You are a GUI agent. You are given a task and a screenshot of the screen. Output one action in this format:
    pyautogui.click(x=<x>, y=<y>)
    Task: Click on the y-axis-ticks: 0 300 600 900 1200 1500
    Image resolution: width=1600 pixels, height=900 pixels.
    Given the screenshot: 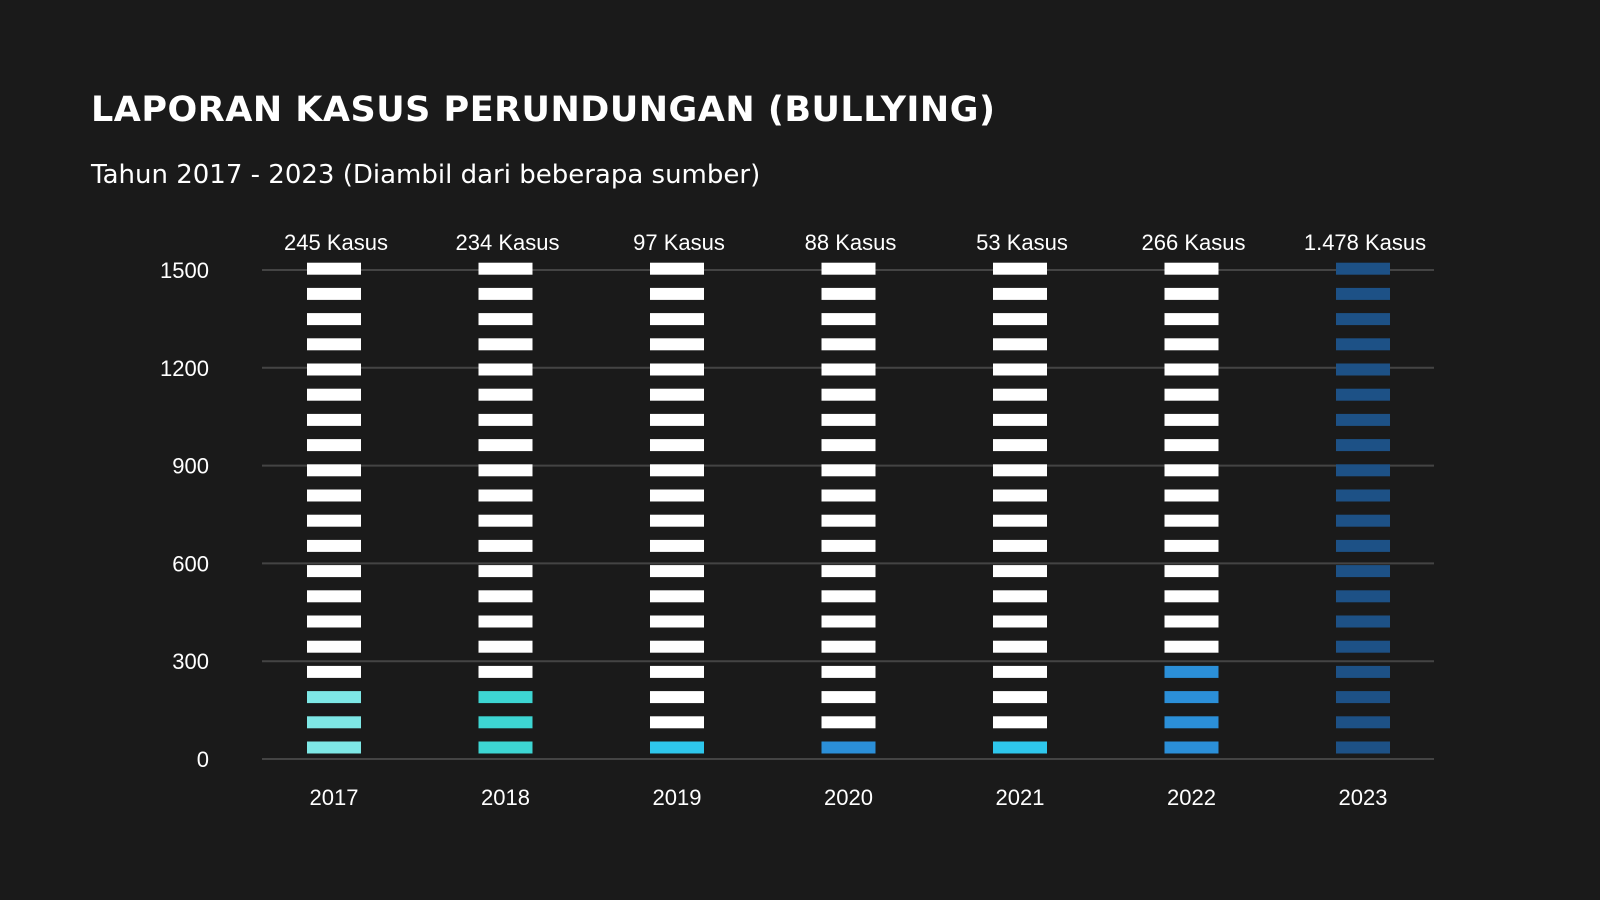 What is the action you would take?
    pyautogui.click(x=184, y=515)
    